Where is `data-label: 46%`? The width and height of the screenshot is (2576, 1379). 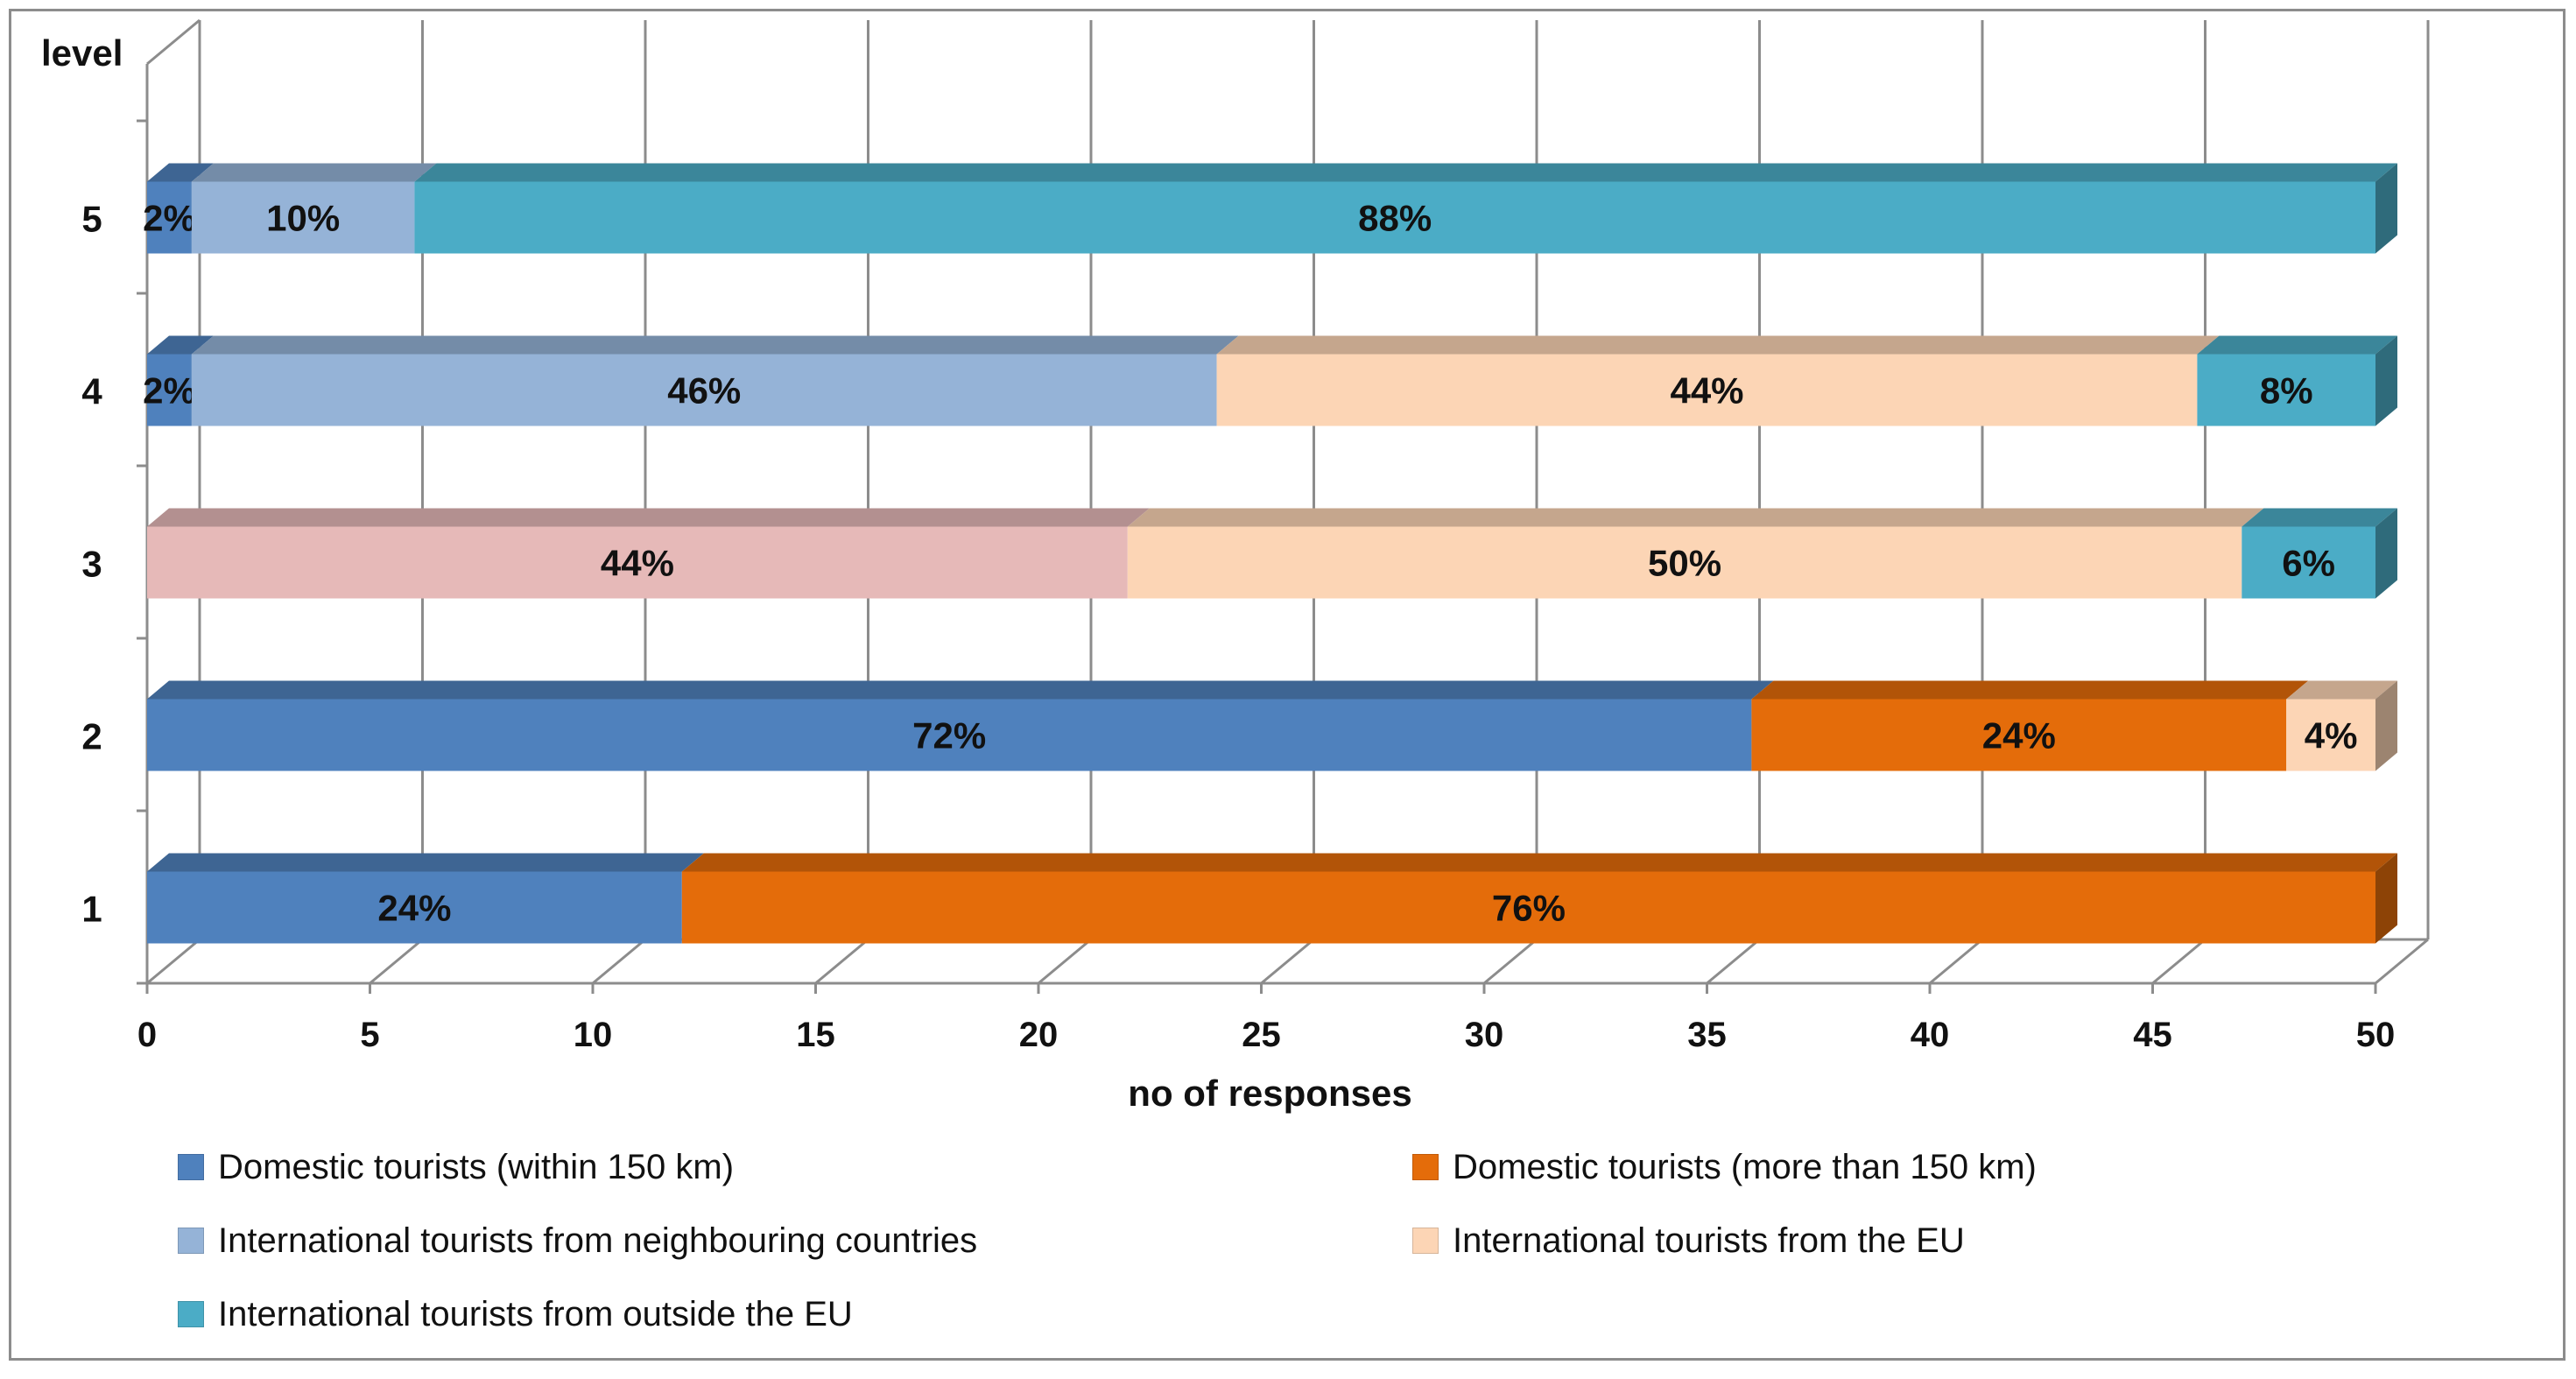 data-label: 46% is located at coordinates (704, 391).